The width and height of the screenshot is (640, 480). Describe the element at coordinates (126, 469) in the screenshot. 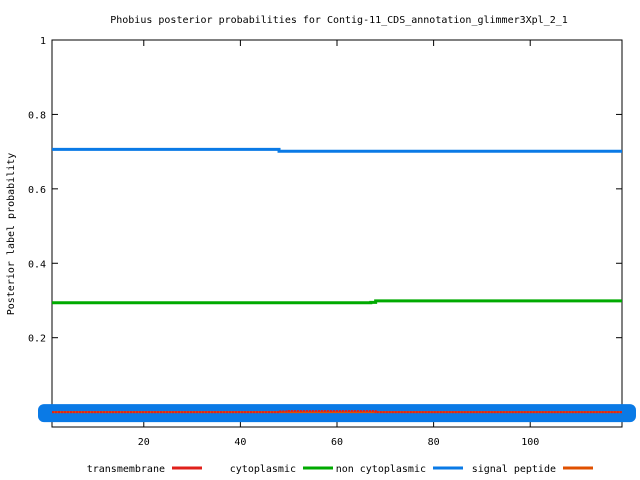

I see `legend-label: transmembrane` at that location.